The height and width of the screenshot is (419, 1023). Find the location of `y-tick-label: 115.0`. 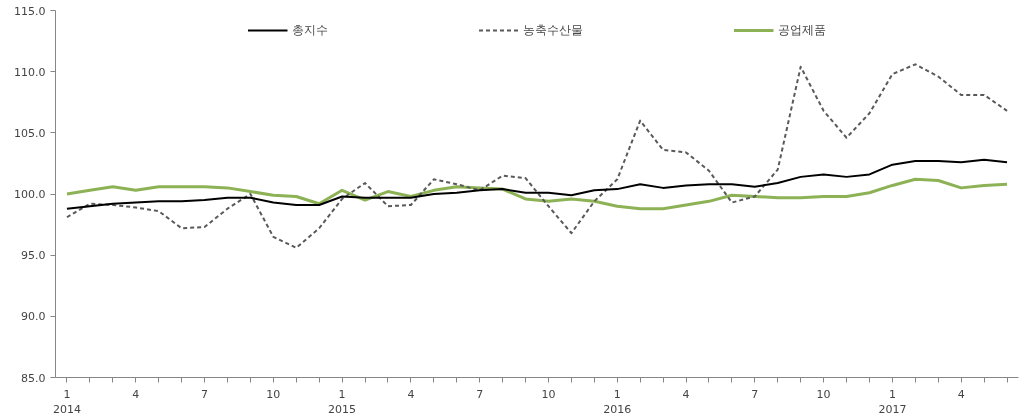

y-tick-label: 115.0 is located at coordinates (30, 11).